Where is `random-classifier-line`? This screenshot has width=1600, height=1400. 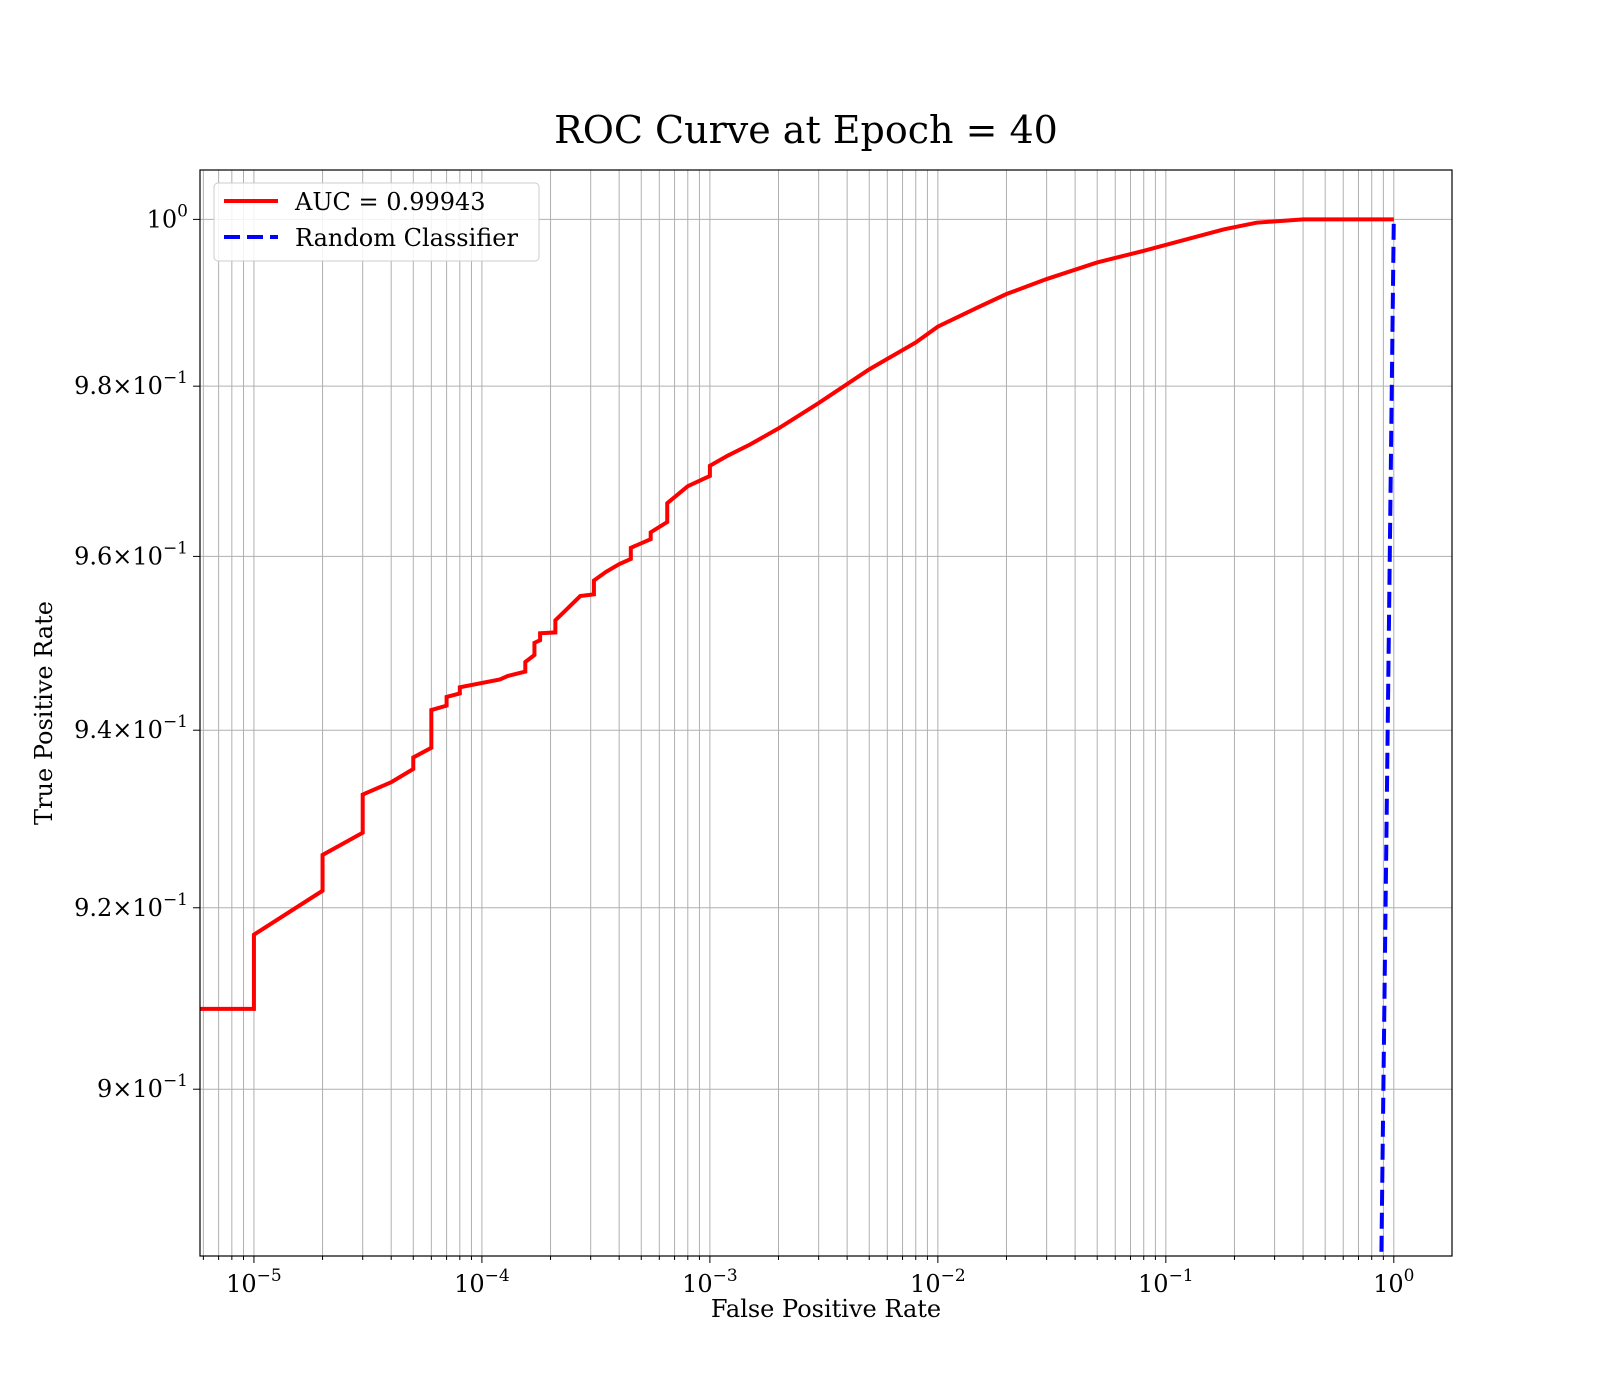
random-classifier-line is located at coordinates (1387, 737).